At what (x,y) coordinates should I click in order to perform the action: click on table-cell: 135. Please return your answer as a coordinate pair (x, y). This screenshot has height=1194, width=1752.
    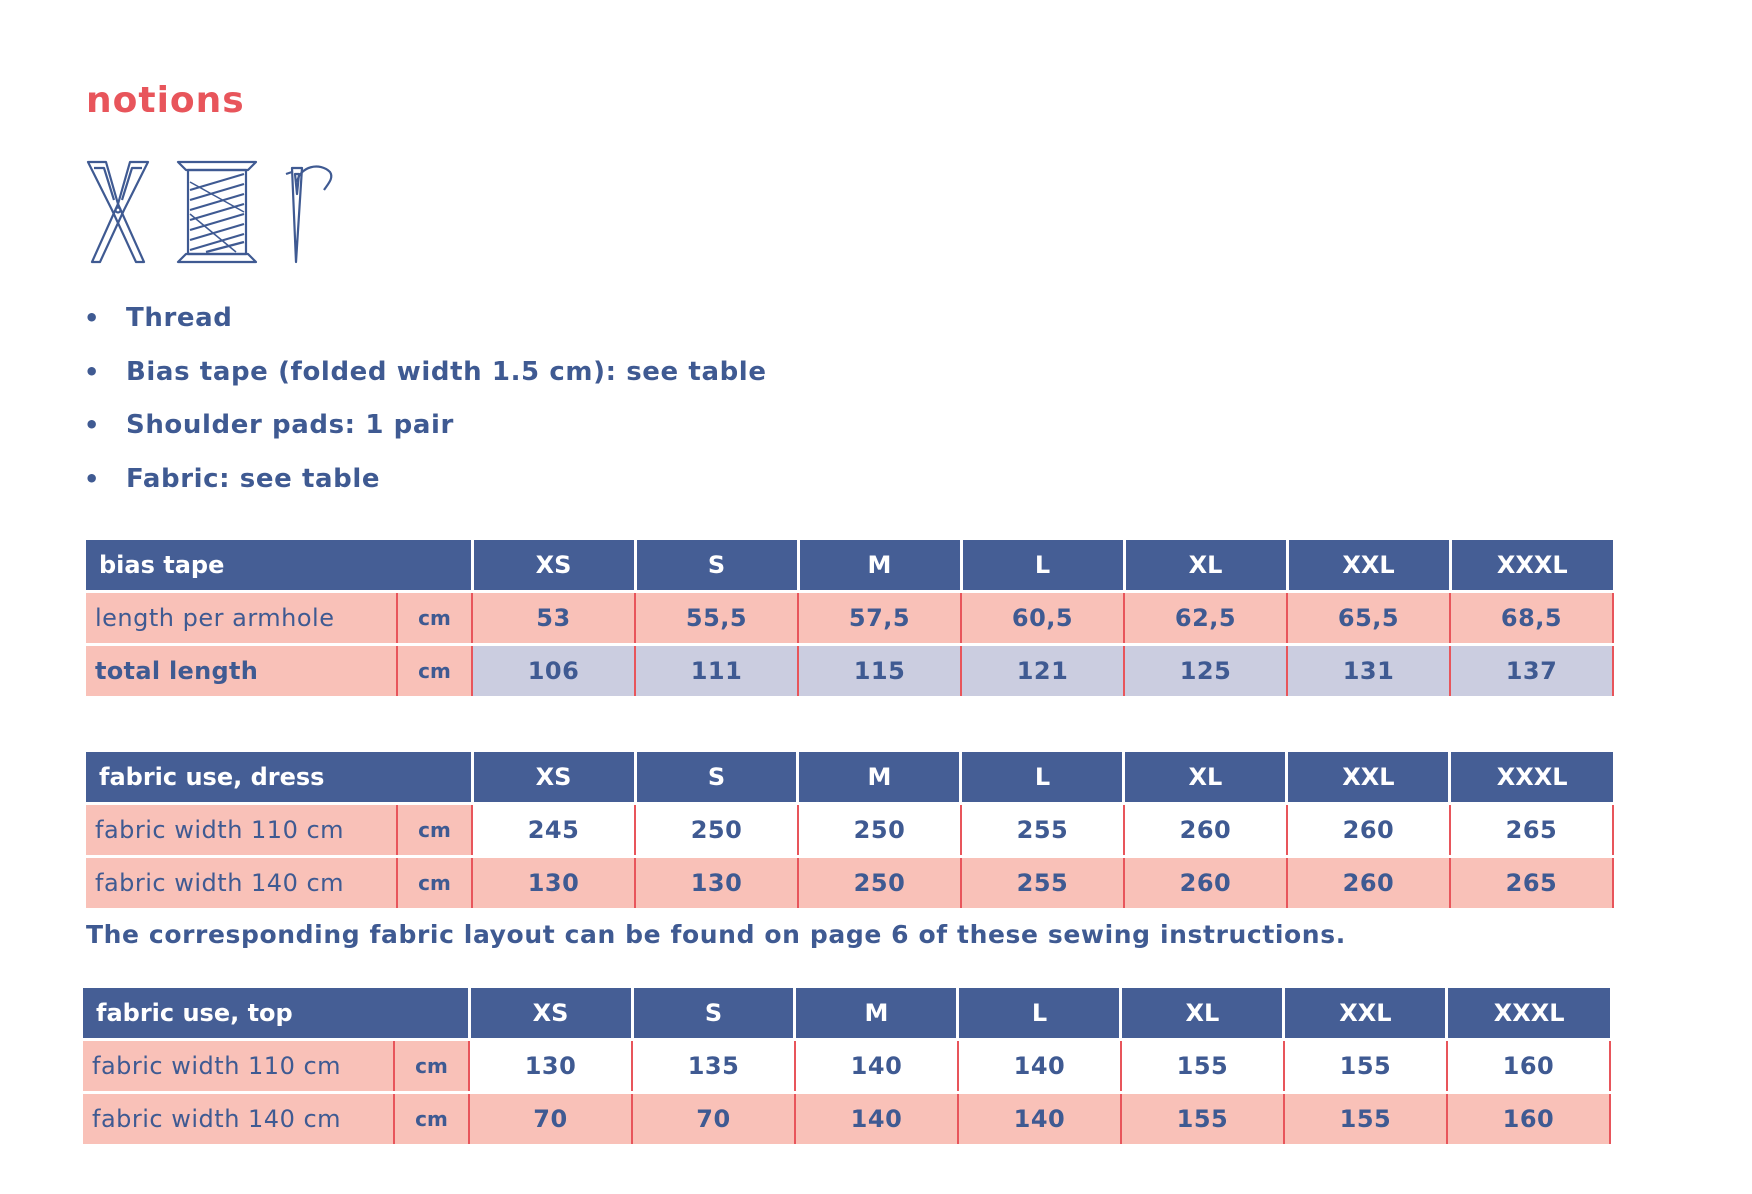
    Looking at the image, I should click on (713, 1065).